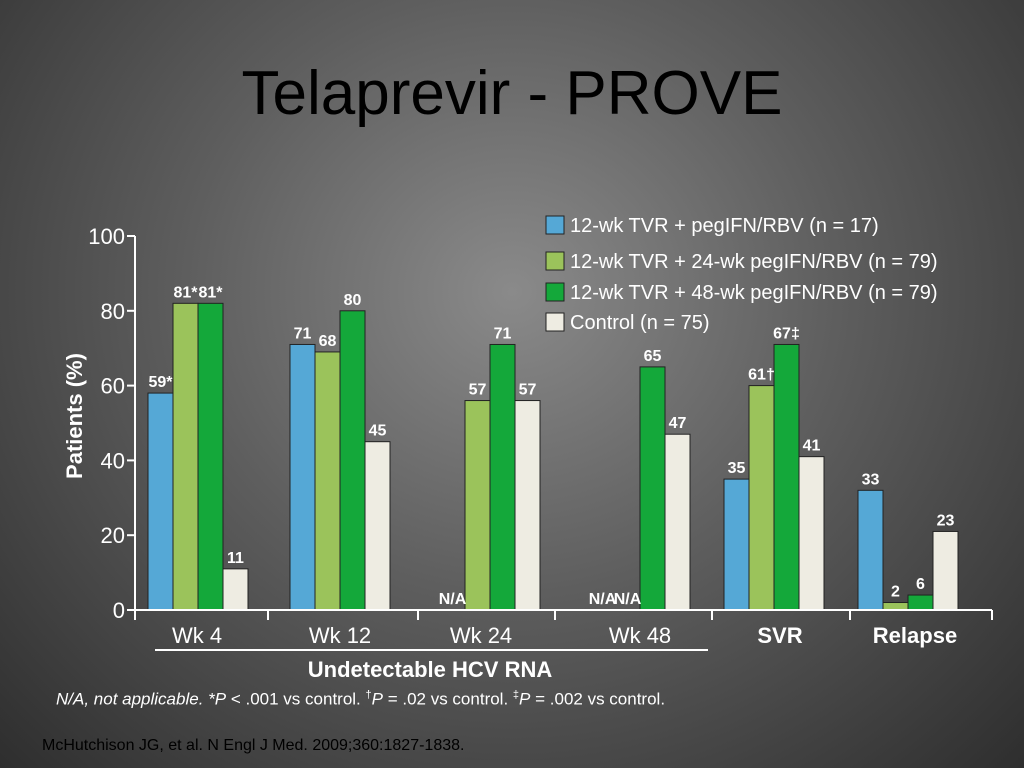 Image resolution: width=1024 pixels, height=768 pixels. I want to click on legend-label: 12-wk TVR + pegIFN/RBV (n = 17), so click(724, 226).